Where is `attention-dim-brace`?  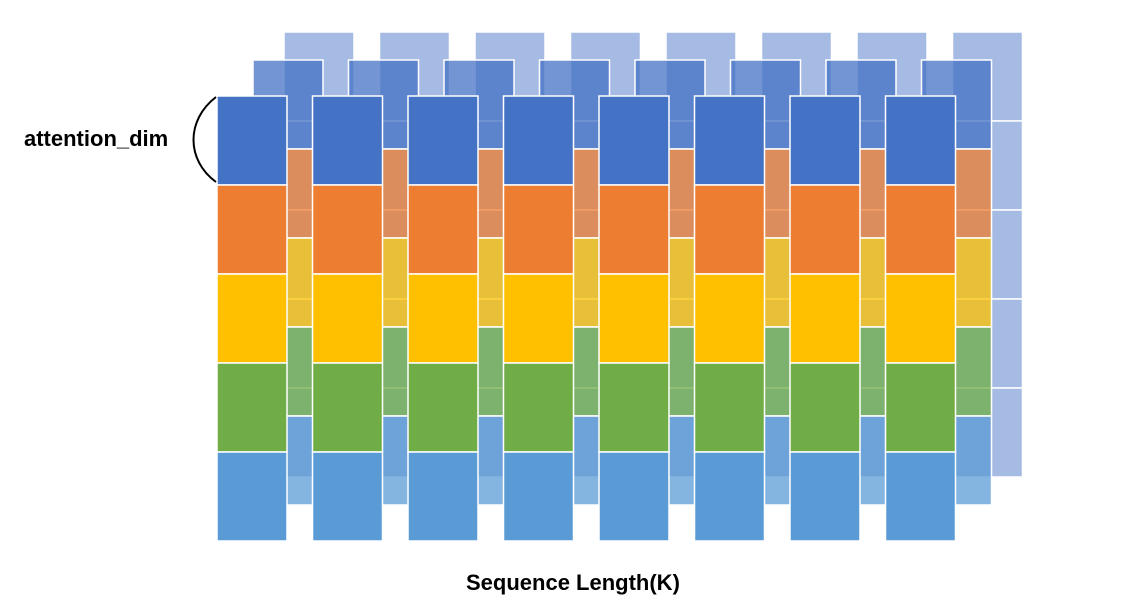 attention-dim-brace is located at coordinates (204, 139).